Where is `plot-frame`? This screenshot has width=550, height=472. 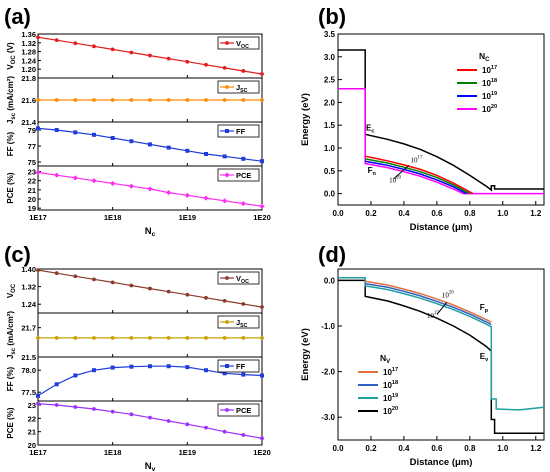
plot-frame is located at coordinates (441, 354).